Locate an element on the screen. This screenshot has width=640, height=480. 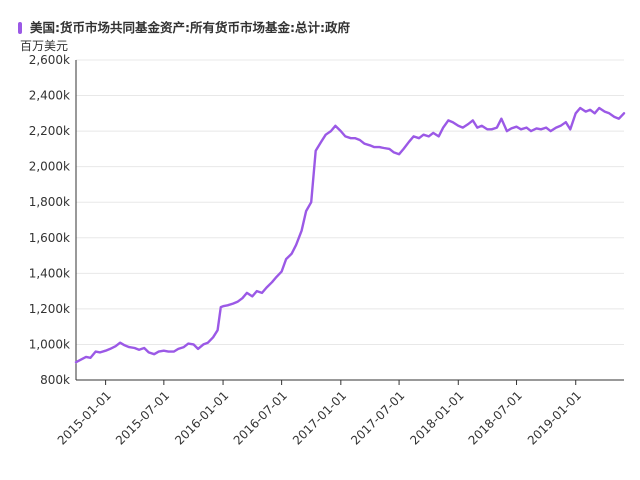
y-tick-label: 2,600k is located at coordinates (49, 60).